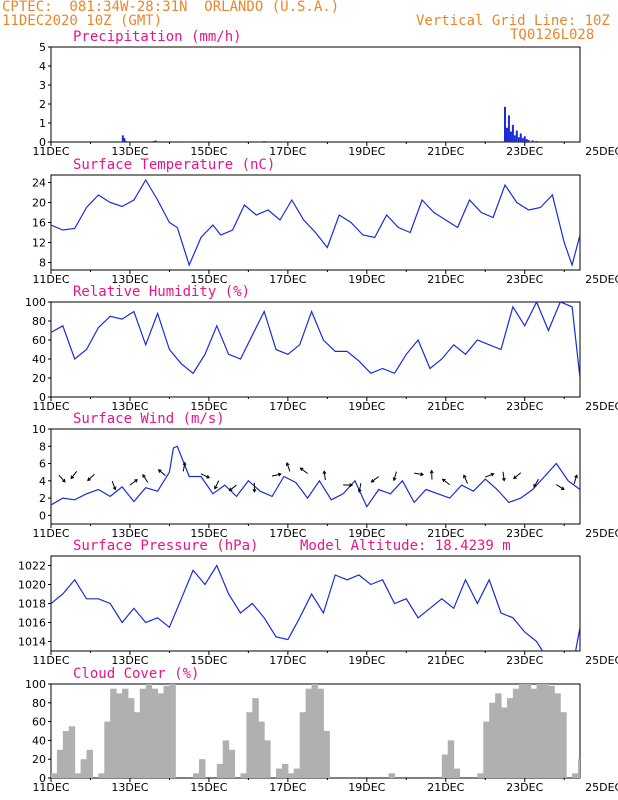 This screenshot has height=800, width=618. Describe the element at coordinates (42, 123) in the screenshot. I see `y-tick-label: 1` at that location.